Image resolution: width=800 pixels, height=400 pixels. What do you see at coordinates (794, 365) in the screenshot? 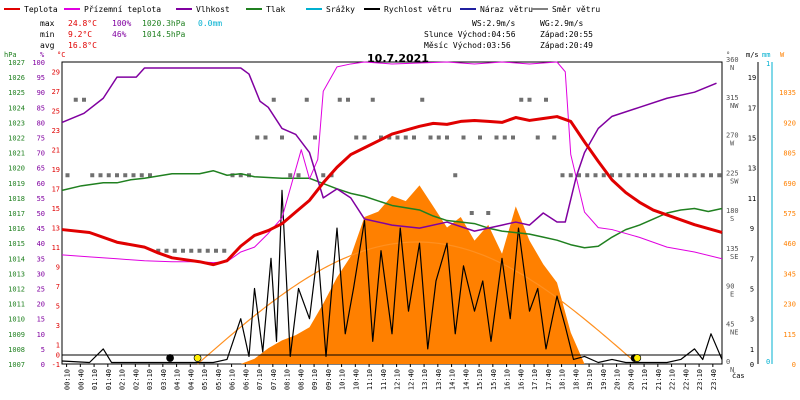
I see `solar-tick-label: 0` at bounding box center [794, 365].